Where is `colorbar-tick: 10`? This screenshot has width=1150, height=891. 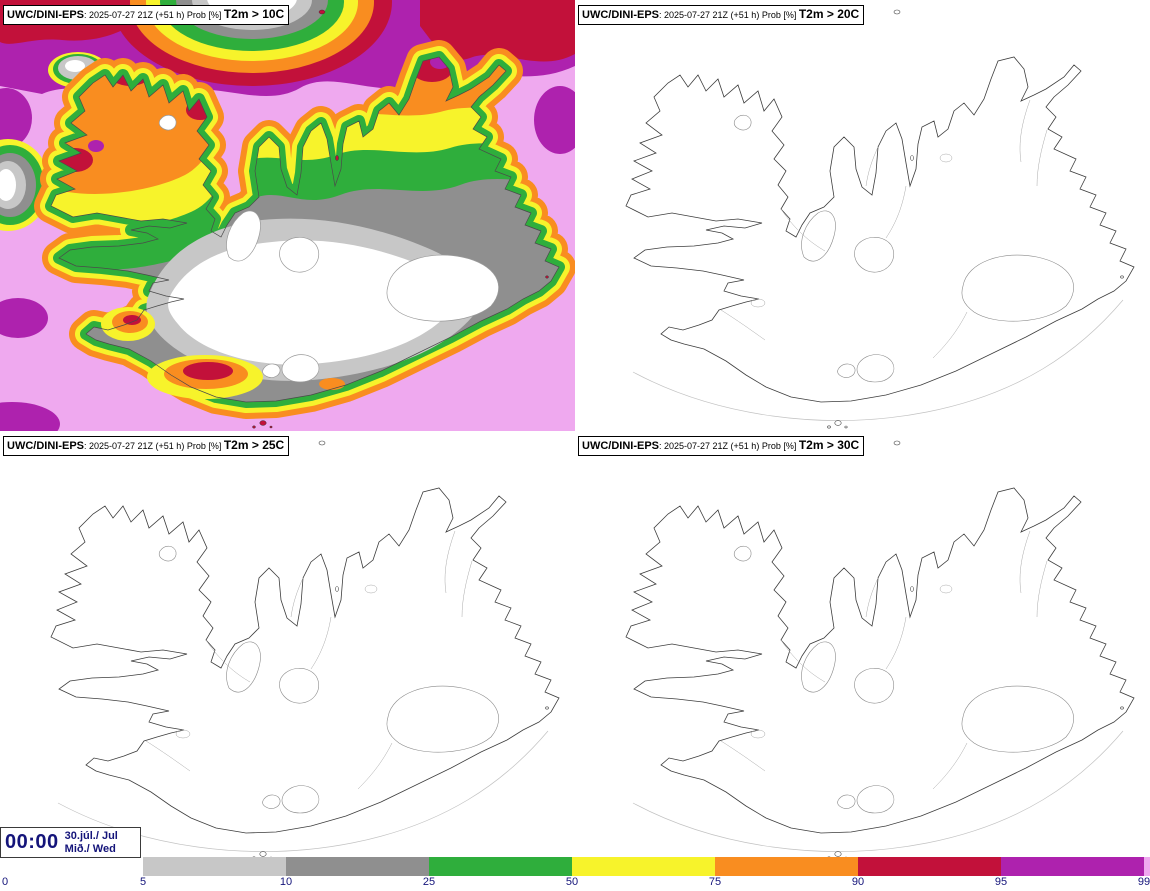 colorbar-tick: 10 is located at coordinates (286, 882).